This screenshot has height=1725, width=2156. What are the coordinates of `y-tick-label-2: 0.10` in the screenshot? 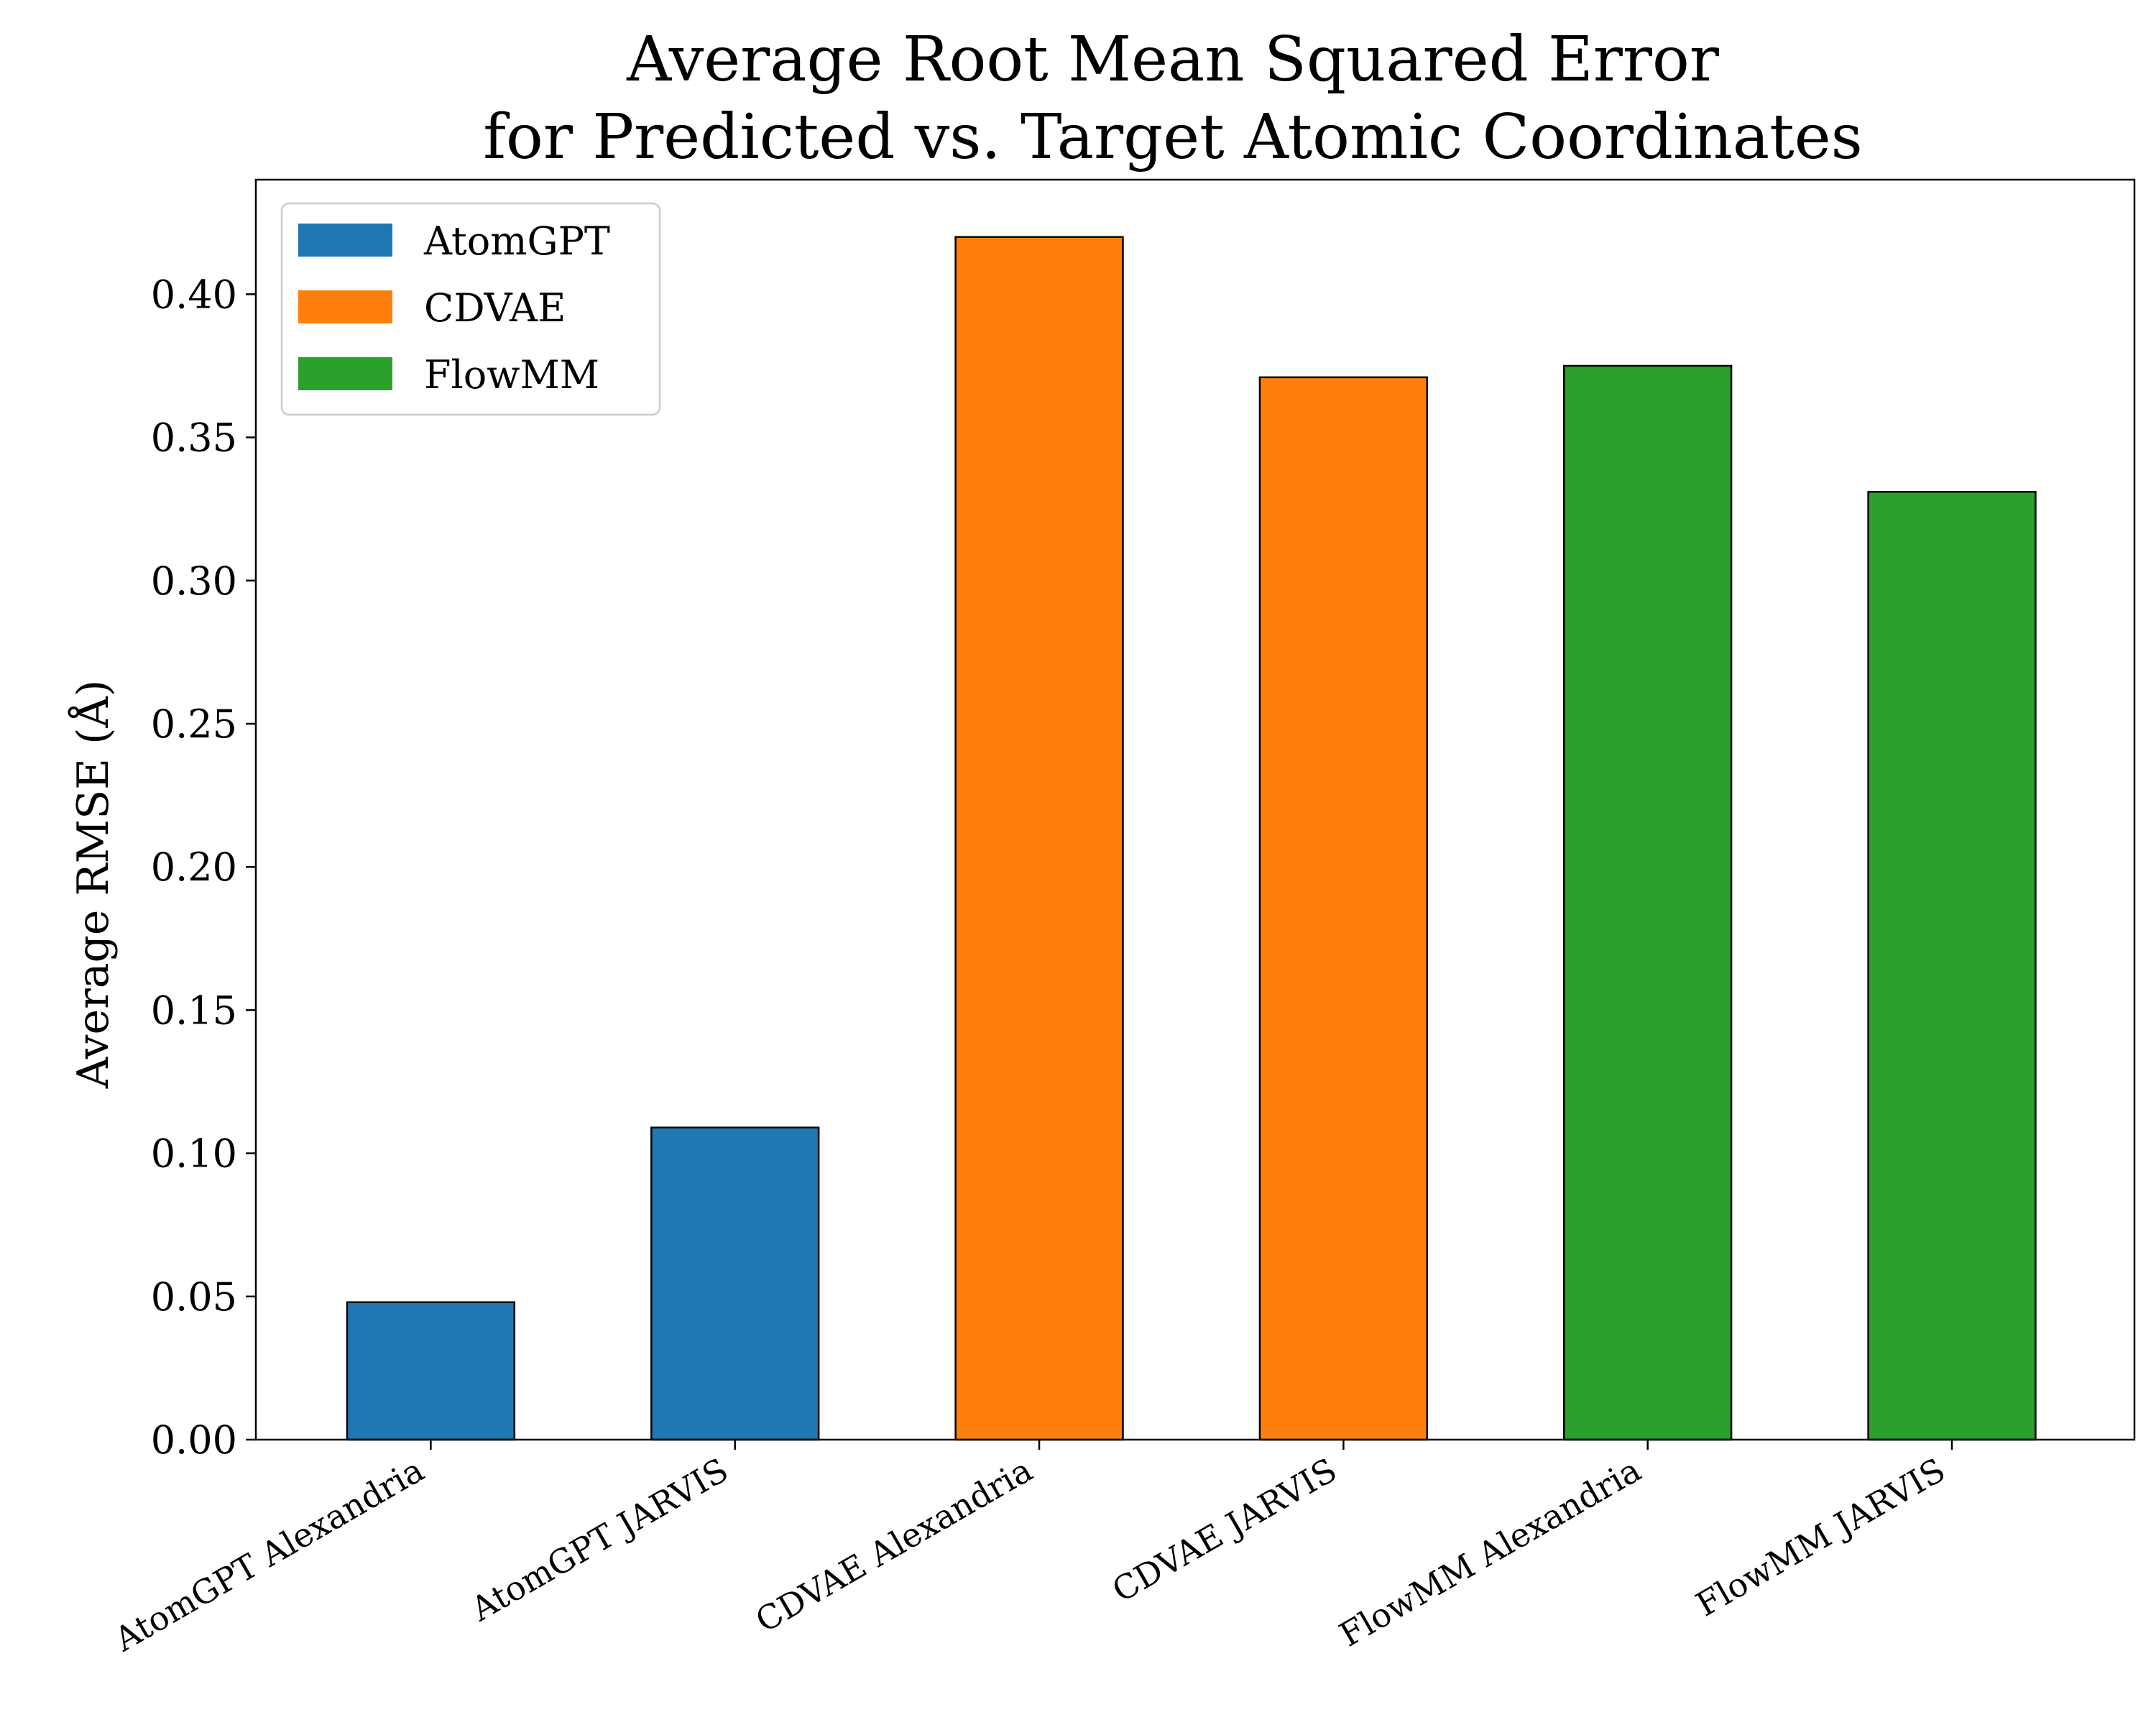 It's located at (194, 1154).